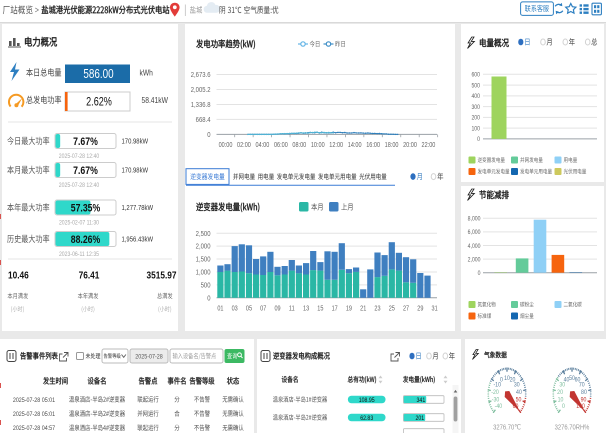  Describe the element at coordinates (203, 273) in the screenshot. I see `svg-text: 1,000` at that location.